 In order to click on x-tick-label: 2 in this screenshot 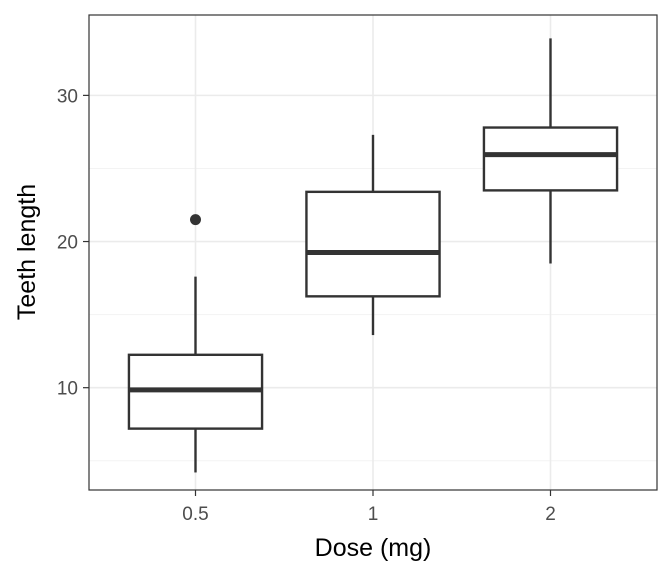, I will do `click(550, 514)`.